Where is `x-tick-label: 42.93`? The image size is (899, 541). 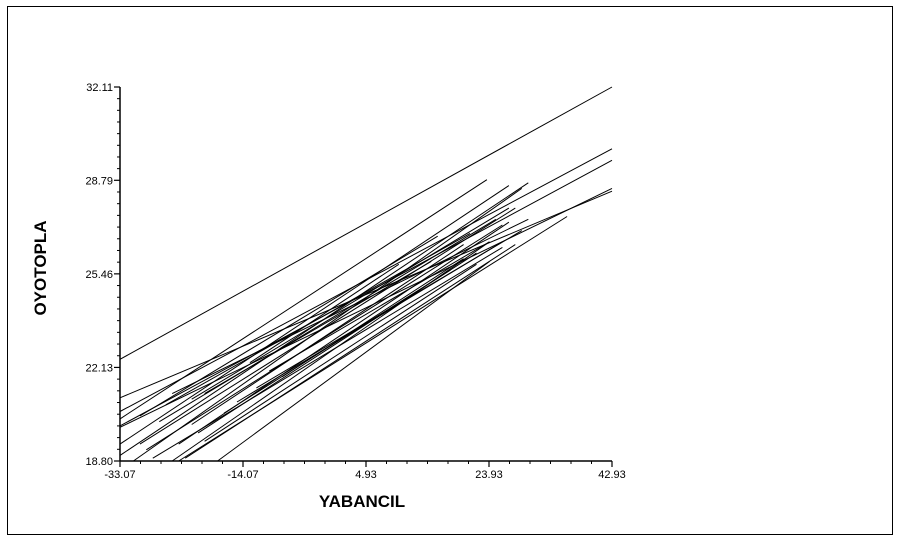
x-tick-label: 42.93 is located at coordinates (612, 475).